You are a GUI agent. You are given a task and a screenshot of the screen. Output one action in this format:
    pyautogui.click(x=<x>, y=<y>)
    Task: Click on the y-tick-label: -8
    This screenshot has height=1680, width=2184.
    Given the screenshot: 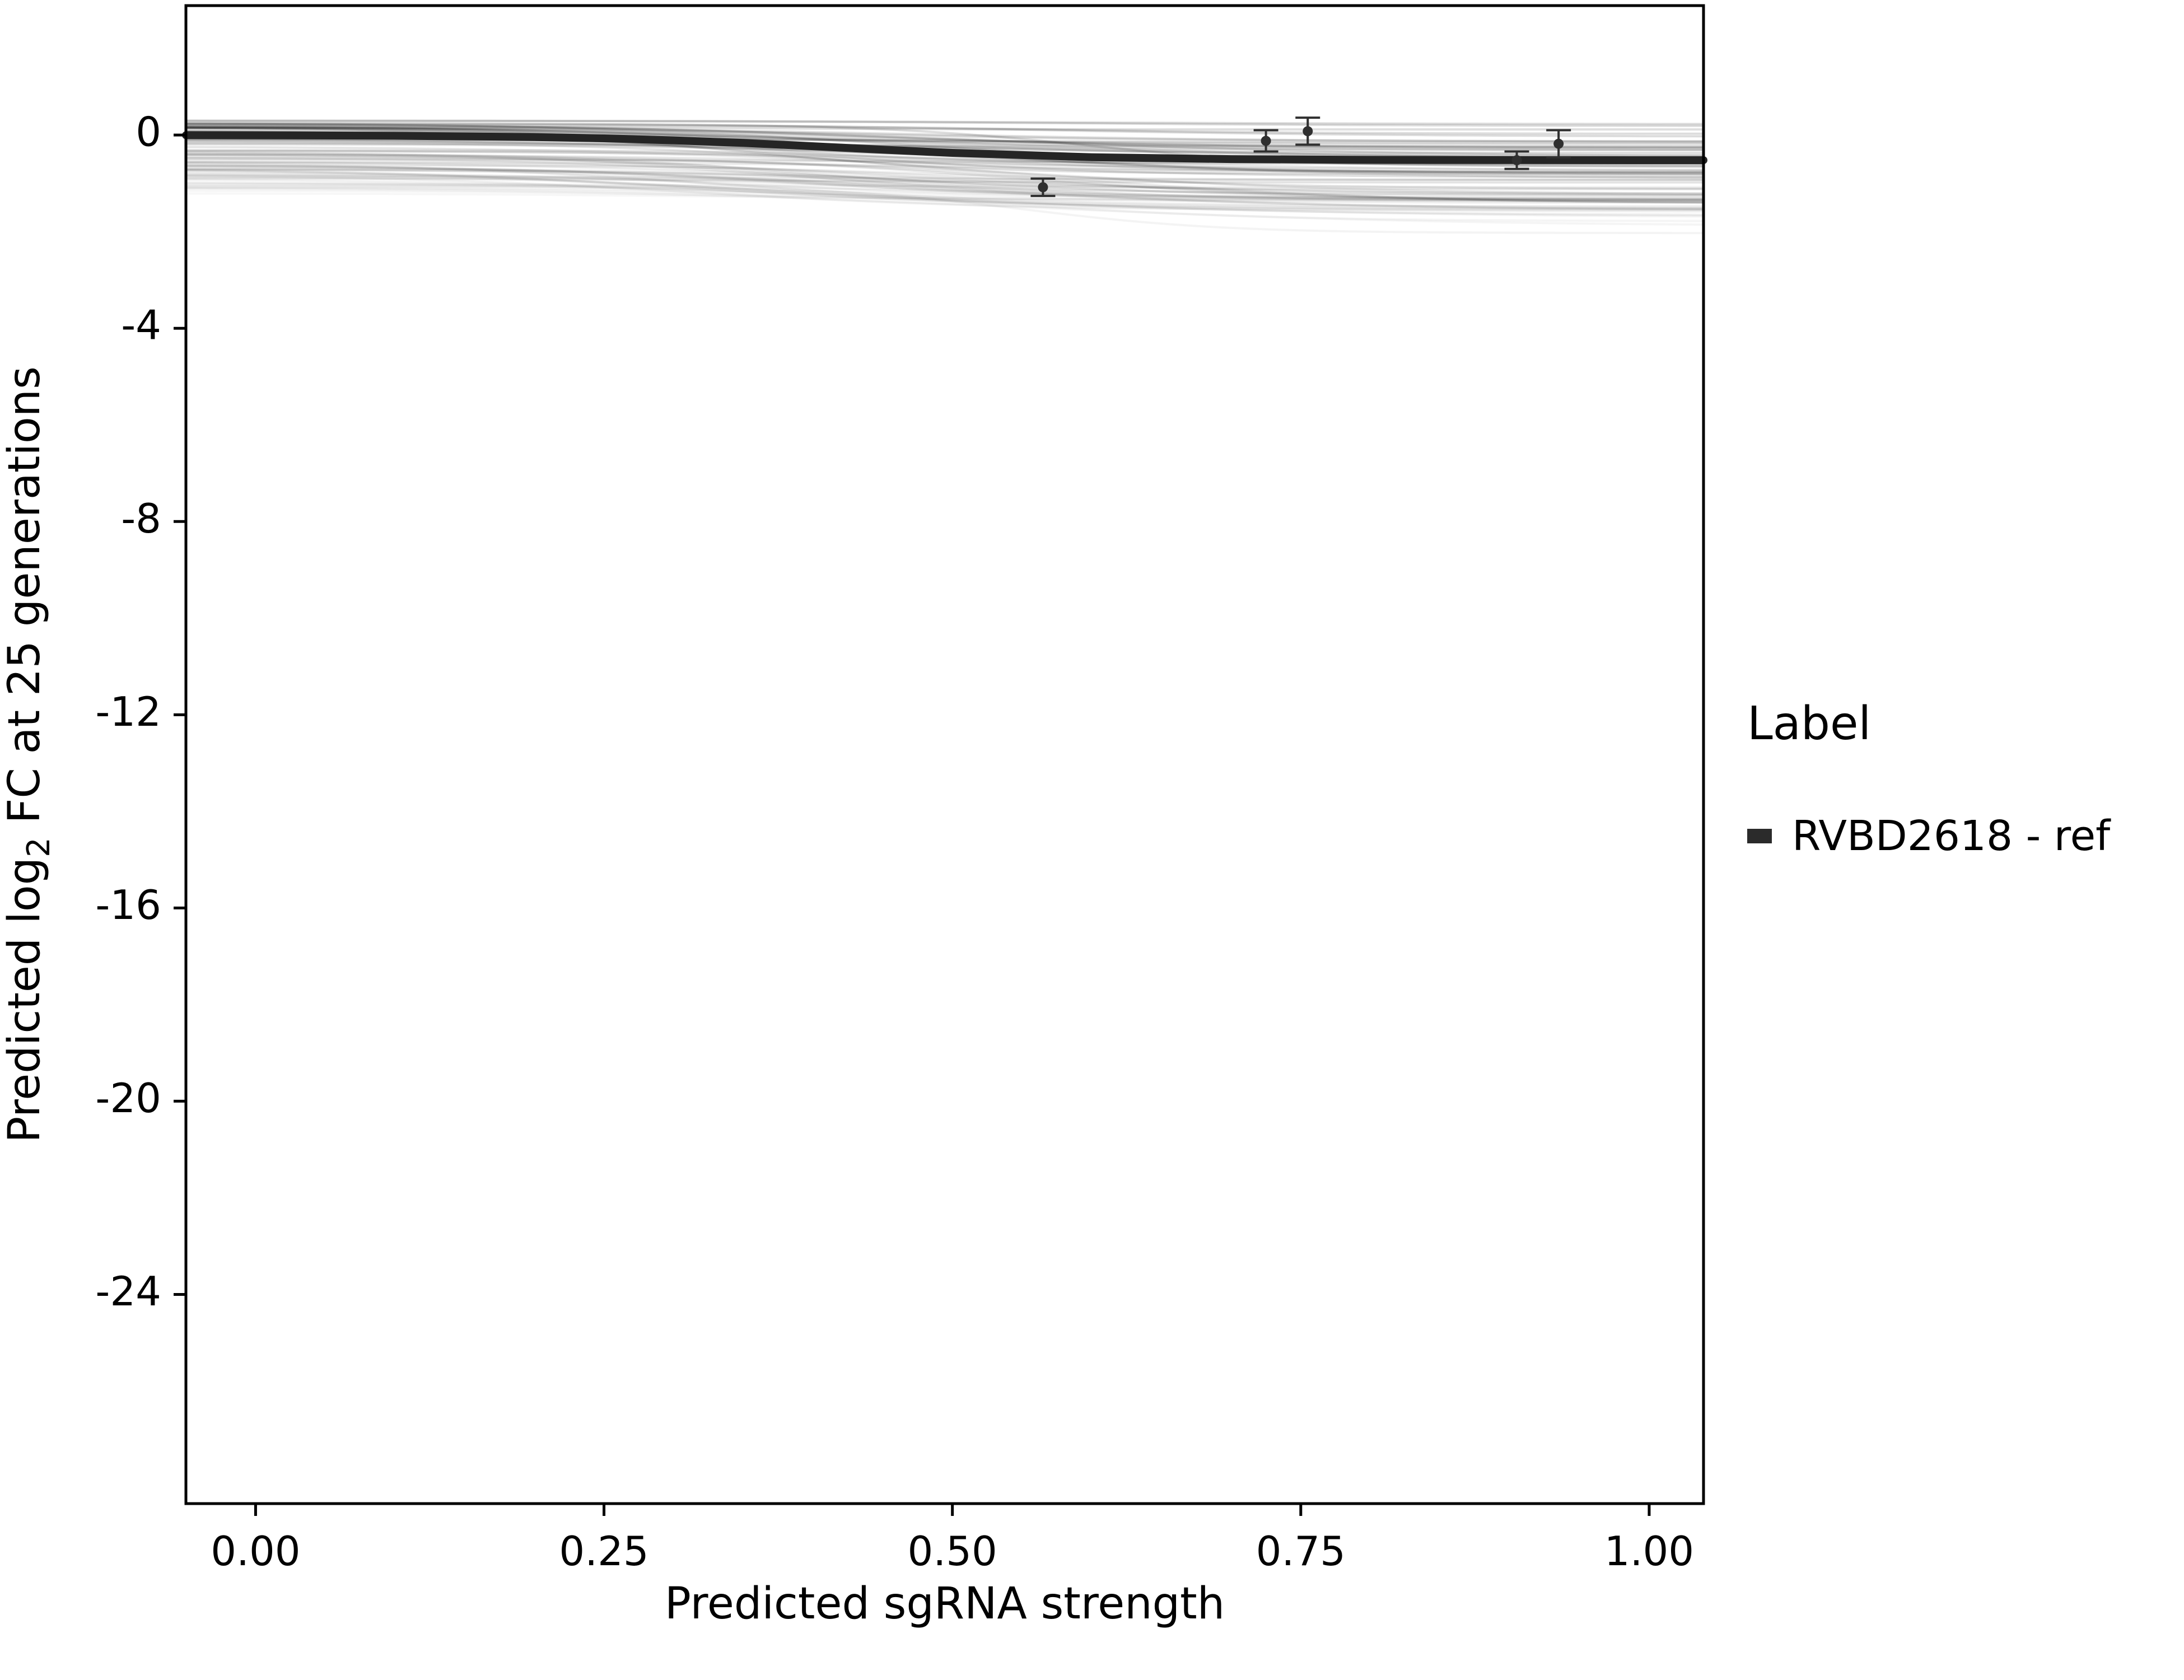 What is the action you would take?
    pyautogui.click(x=141, y=519)
    